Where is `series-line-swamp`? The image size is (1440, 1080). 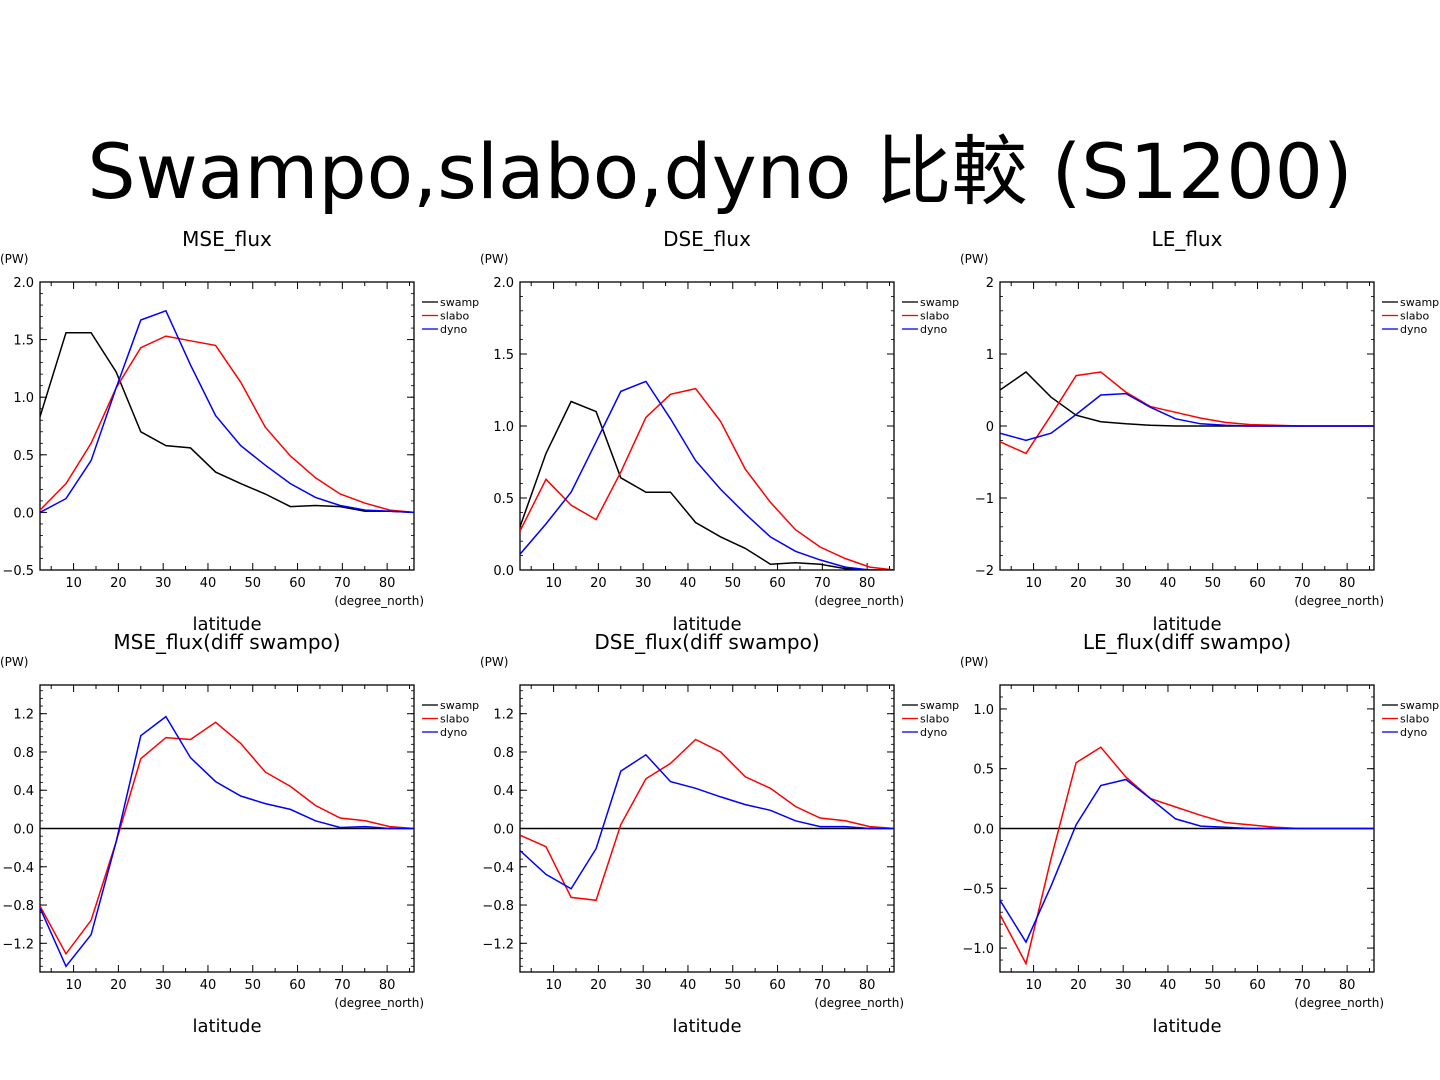
series-line-swamp is located at coordinates (227, 422).